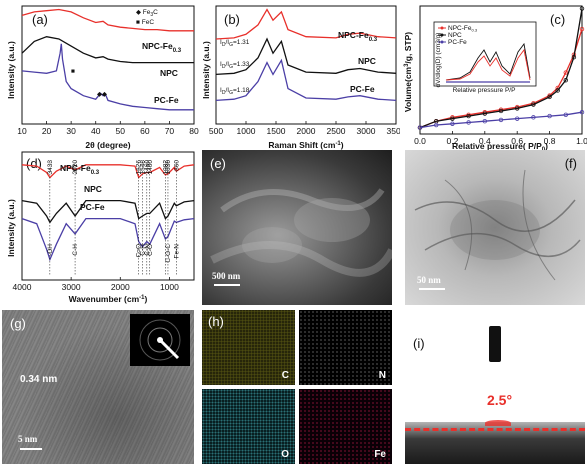 The height and width of the screenshot is (466, 587). What do you see at coordinates (92, 207) in the screenshot?
I see `panel-d-label-pcfe: PC-Fe` at bounding box center [92, 207].